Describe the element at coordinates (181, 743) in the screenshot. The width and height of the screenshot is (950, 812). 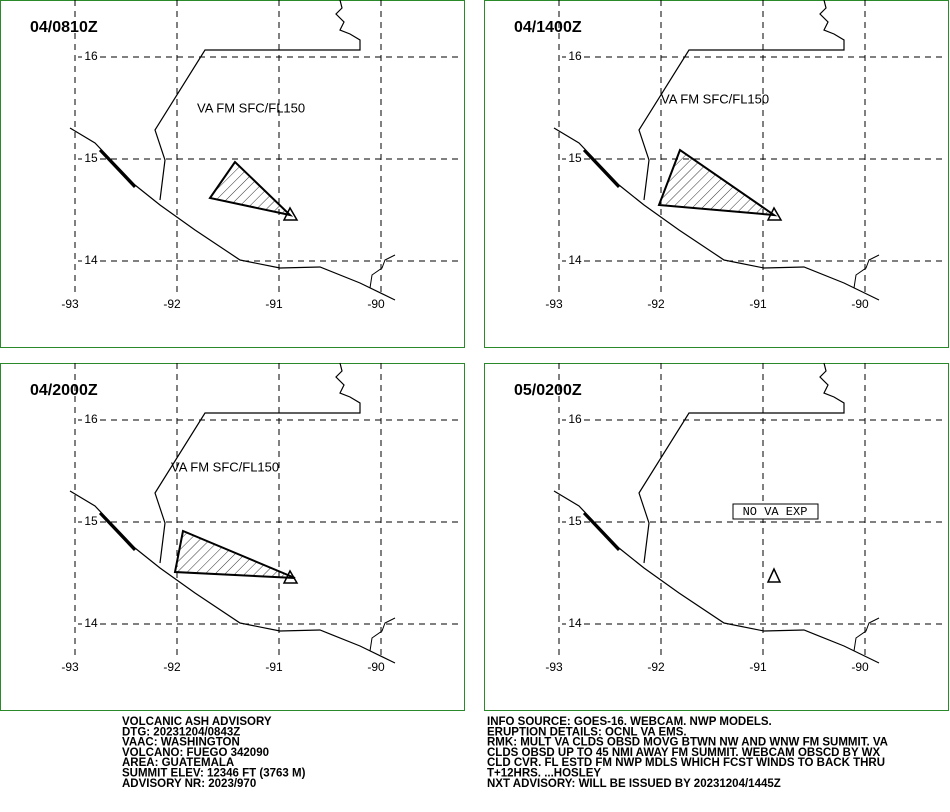
I see `advisory-line: VAAC: WASHINGTON` at that location.